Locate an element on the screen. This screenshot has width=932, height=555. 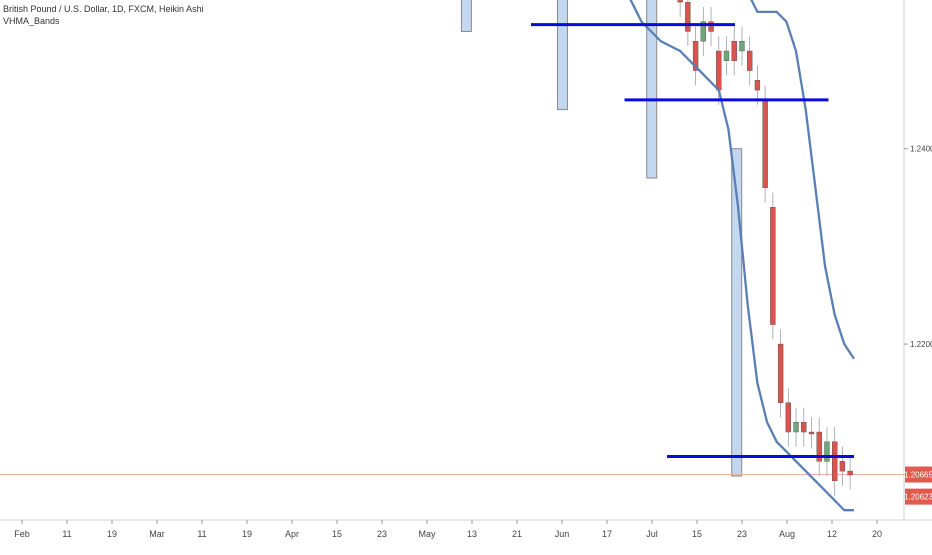
price-label: 1.20665 is located at coordinates (918, 475).